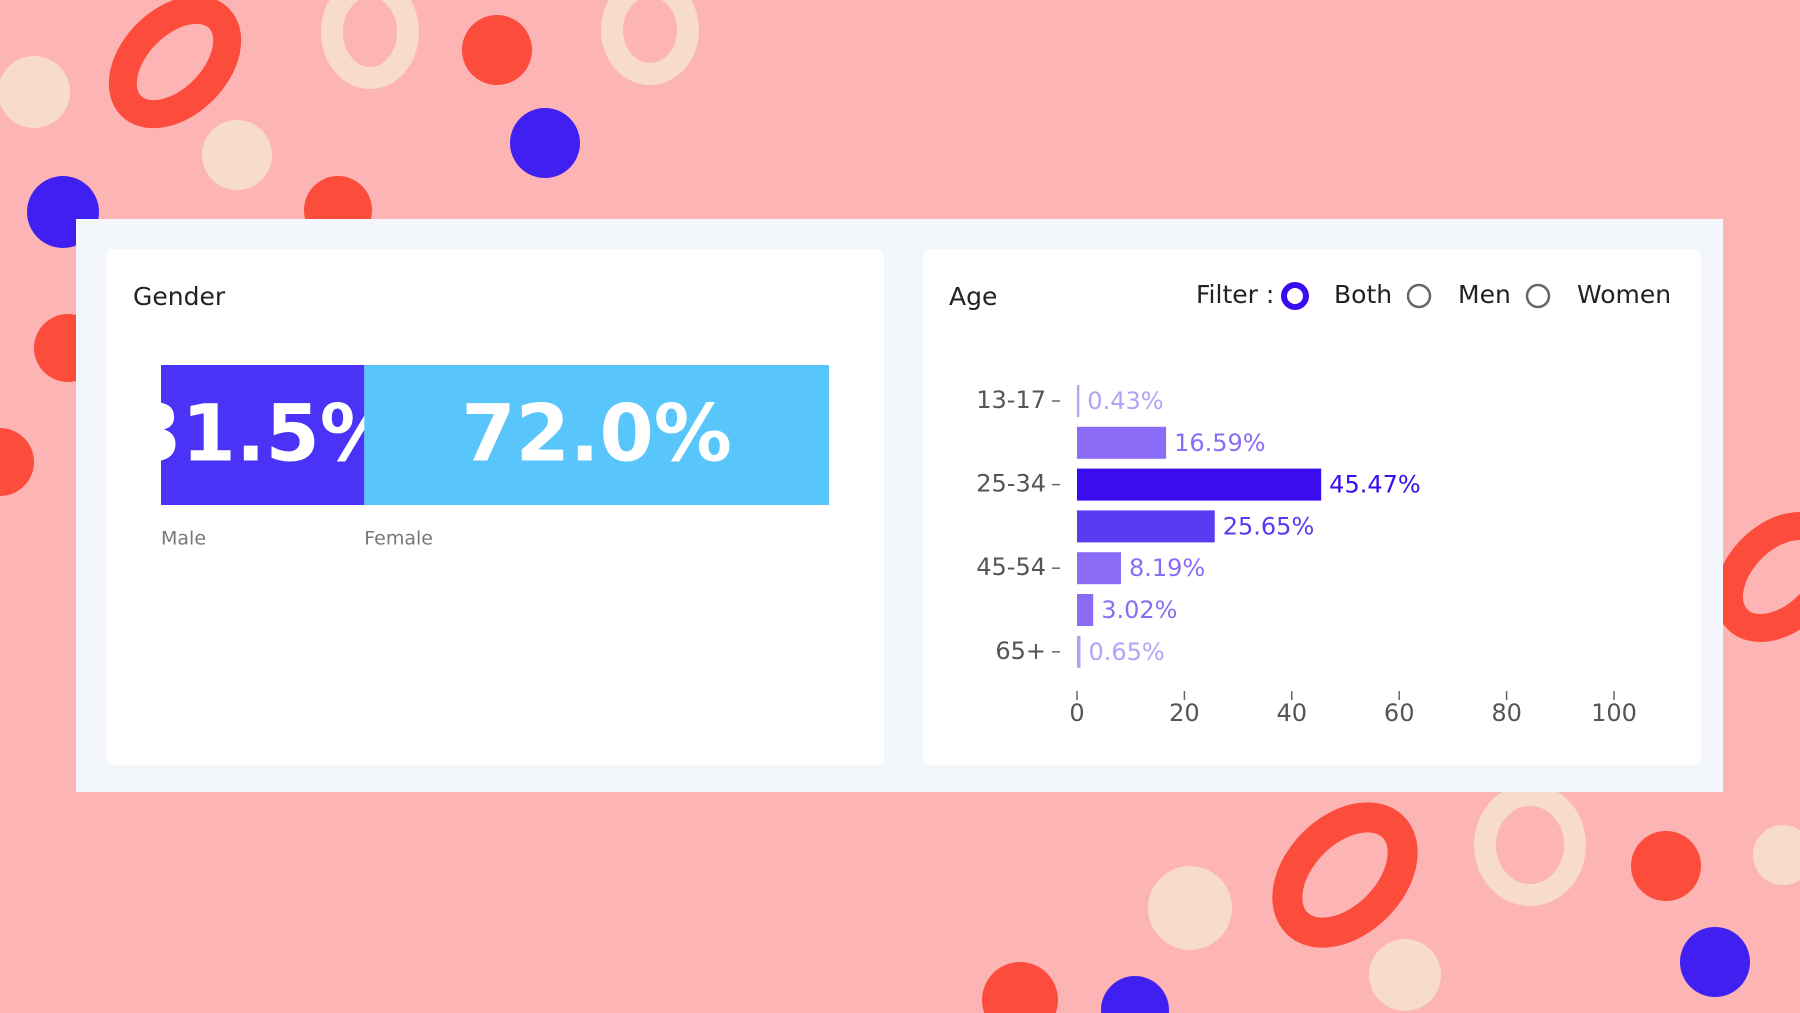 The width and height of the screenshot is (1800, 1013). I want to click on segment-label: 31.5%, so click(262, 434).